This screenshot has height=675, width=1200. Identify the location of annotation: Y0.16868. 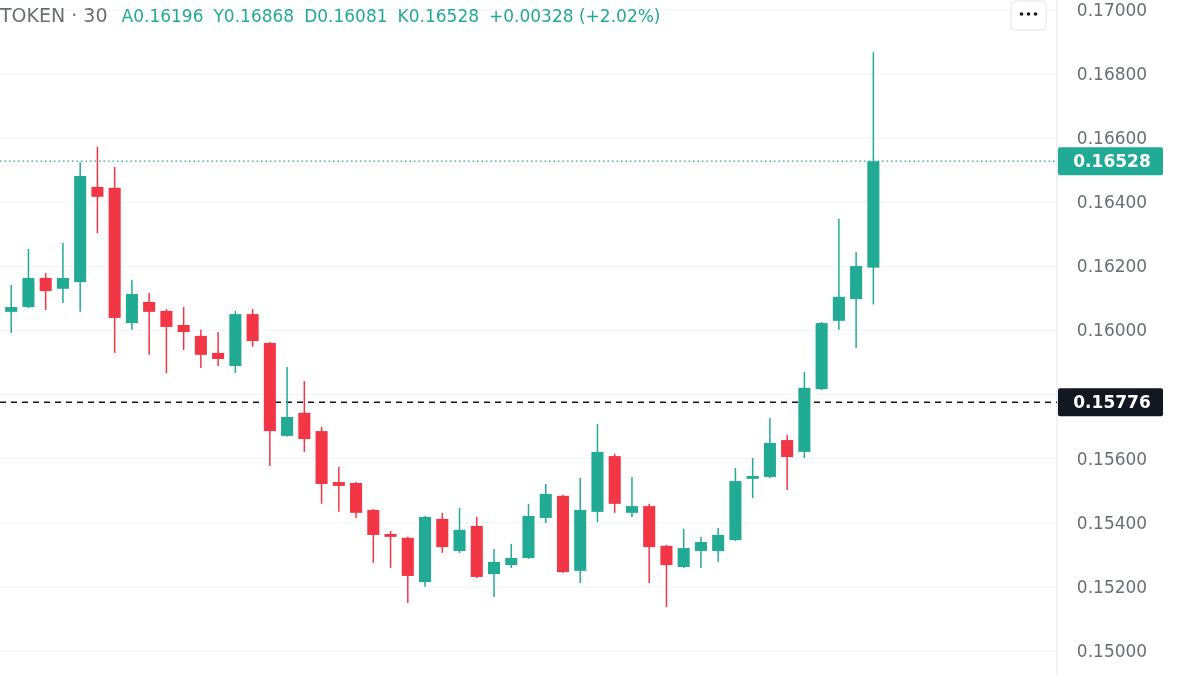
(253, 16).